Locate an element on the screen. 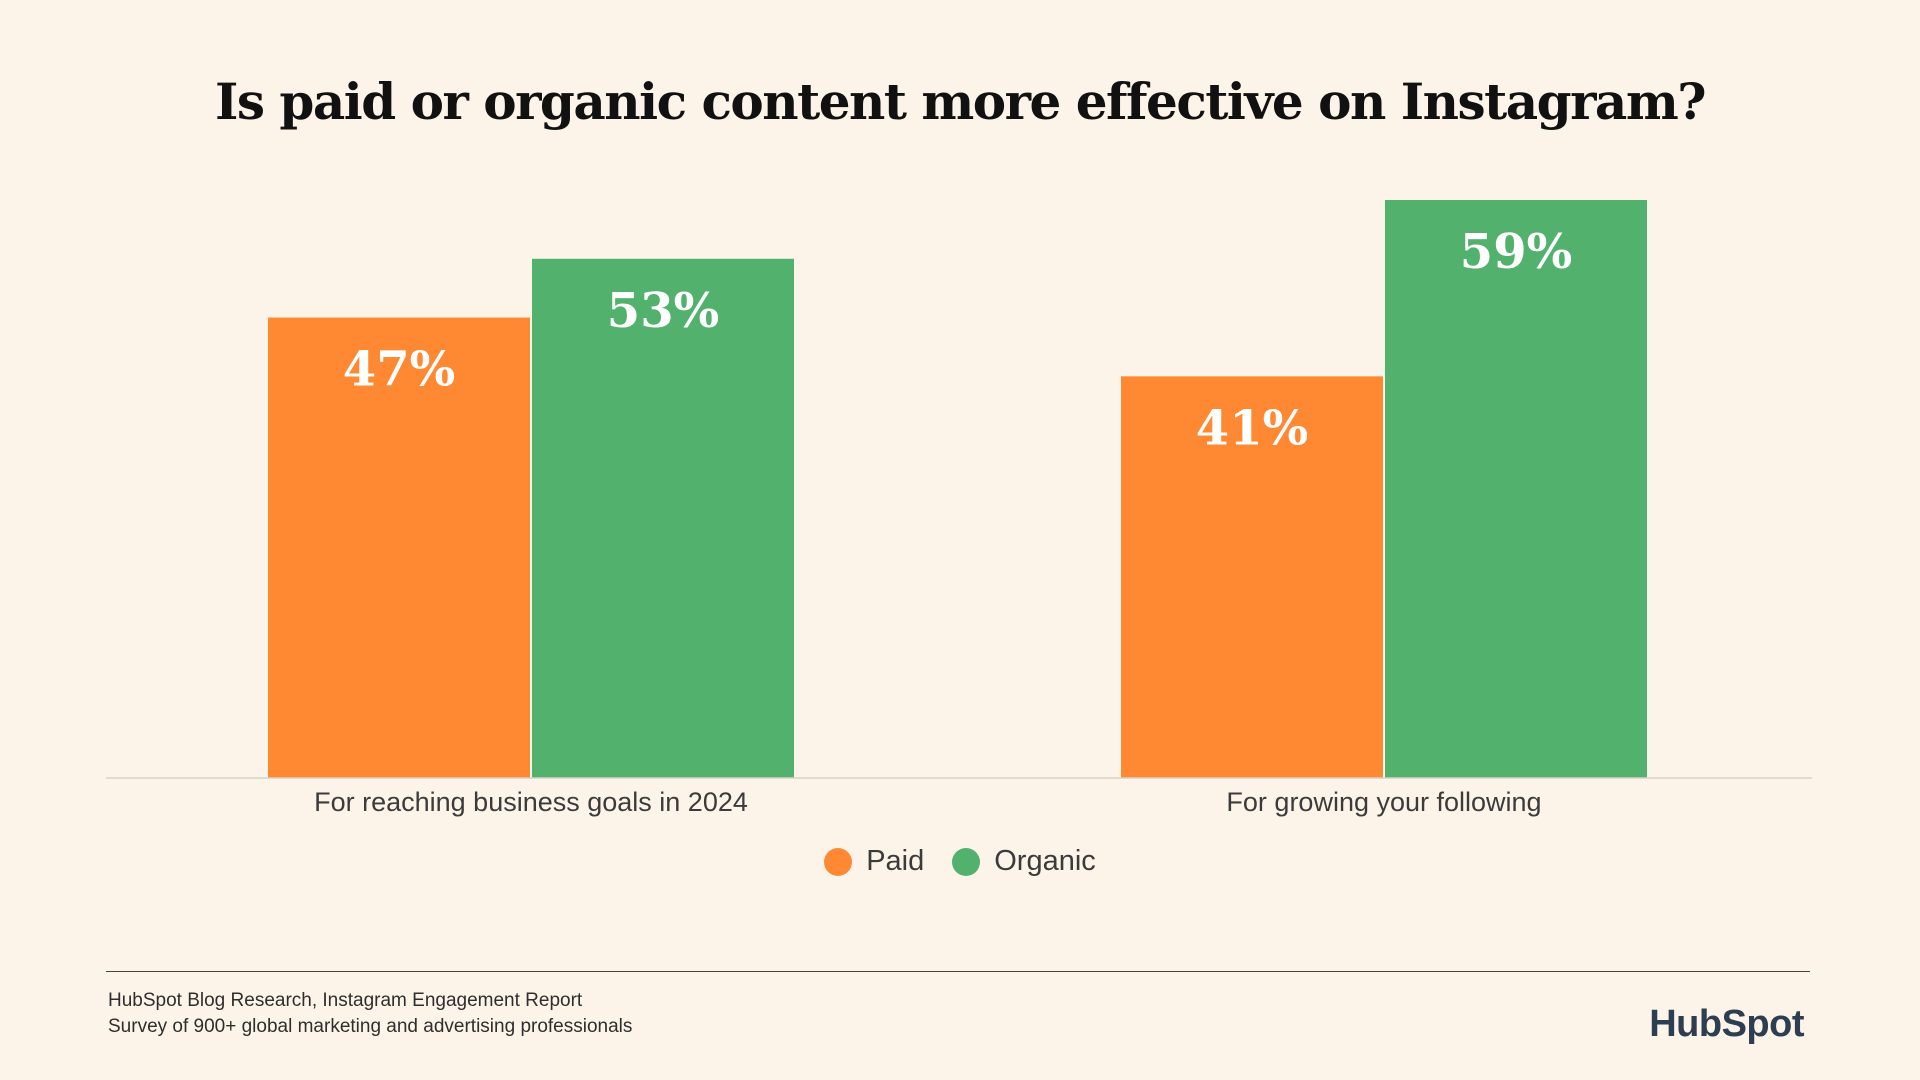 This screenshot has height=1080, width=1920. legend: Paid Organic is located at coordinates (960, 861).